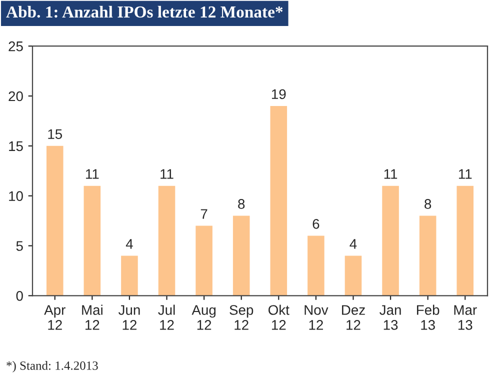 This screenshot has width=500, height=384. What do you see at coordinates (353, 317) in the screenshot?
I see `x-tick-label: Dez 12` at bounding box center [353, 317].